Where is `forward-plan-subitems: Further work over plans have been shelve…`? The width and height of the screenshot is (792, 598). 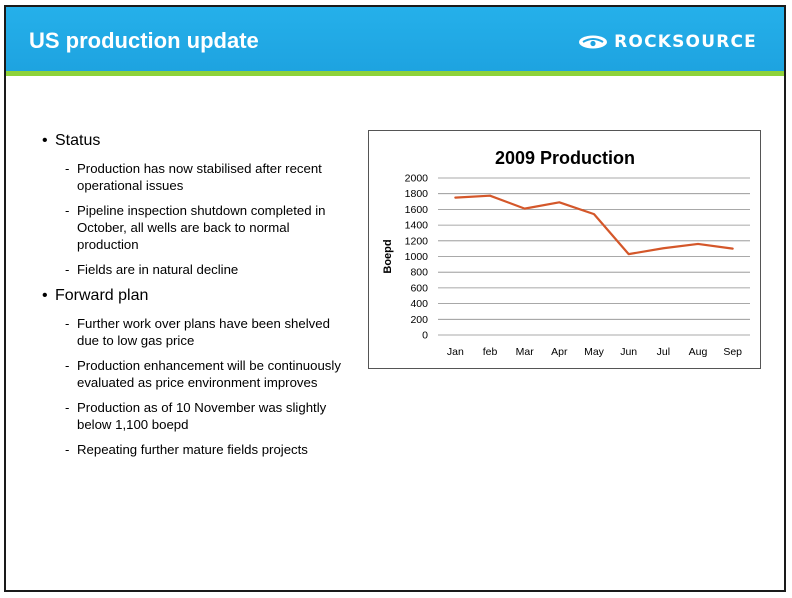 forward-plan-subitems: Further work over plans have been shelve… is located at coordinates (202, 386).